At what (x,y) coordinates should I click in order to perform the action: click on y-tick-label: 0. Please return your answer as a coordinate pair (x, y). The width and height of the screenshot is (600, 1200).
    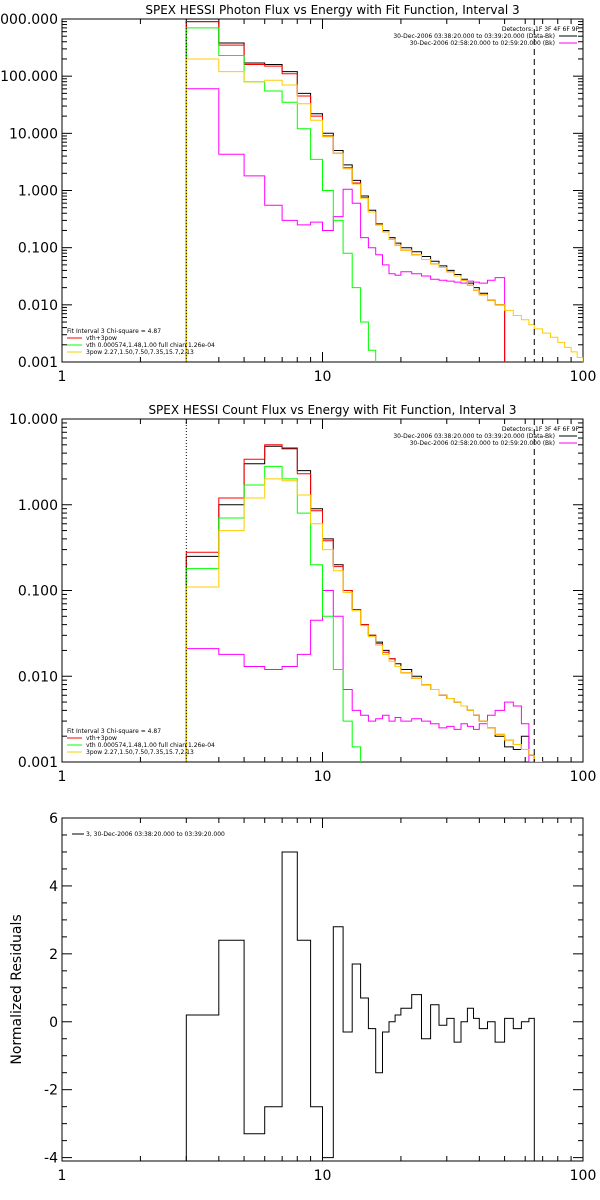
    Looking at the image, I should click on (53, 1023).